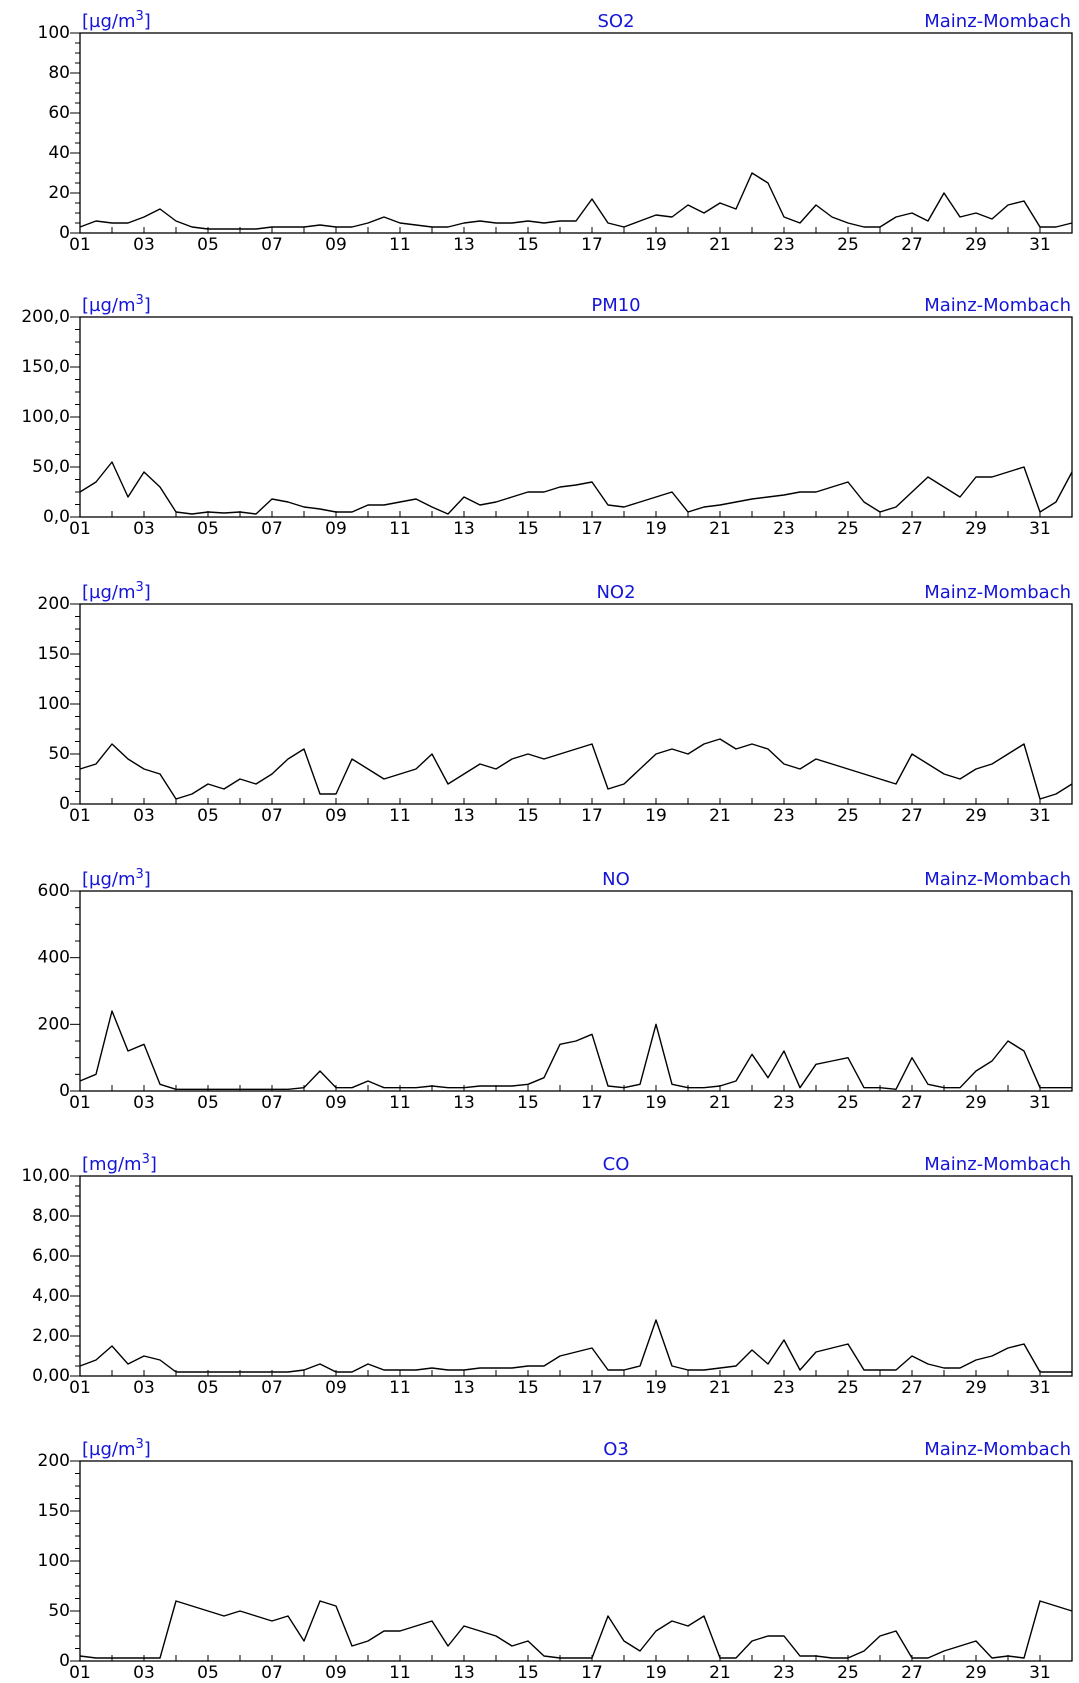 This screenshot has height=1683, width=1079. I want to click on y-tick-label: 150,0, so click(45, 367).